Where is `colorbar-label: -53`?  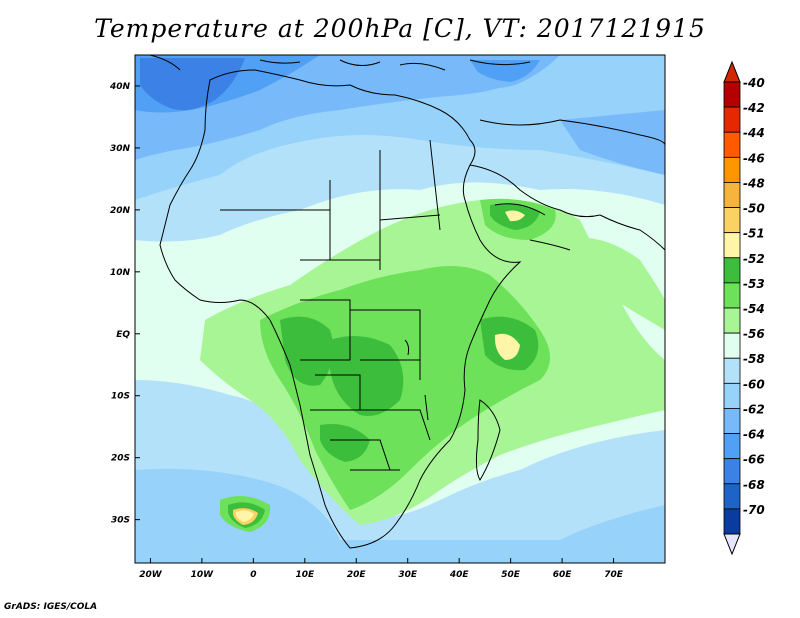 colorbar-label: -53 is located at coordinates (754, 284).